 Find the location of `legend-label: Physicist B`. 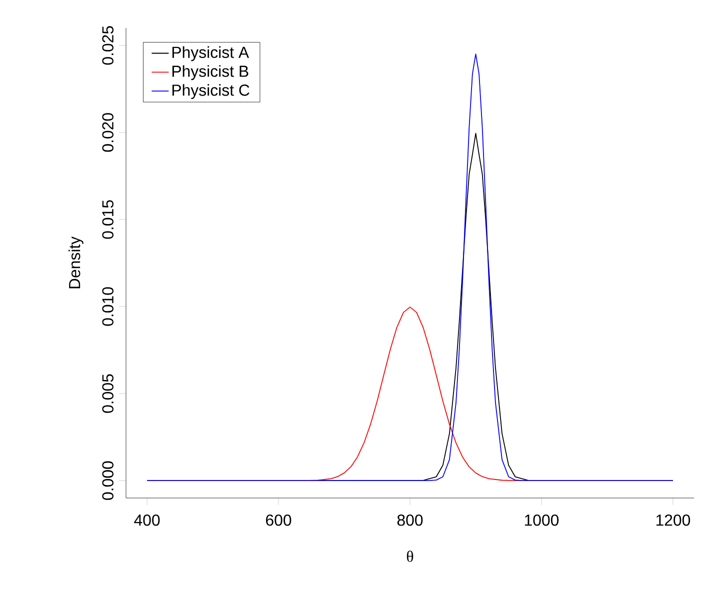

legend-label: Physicist B is located at coordinates (210, 72).